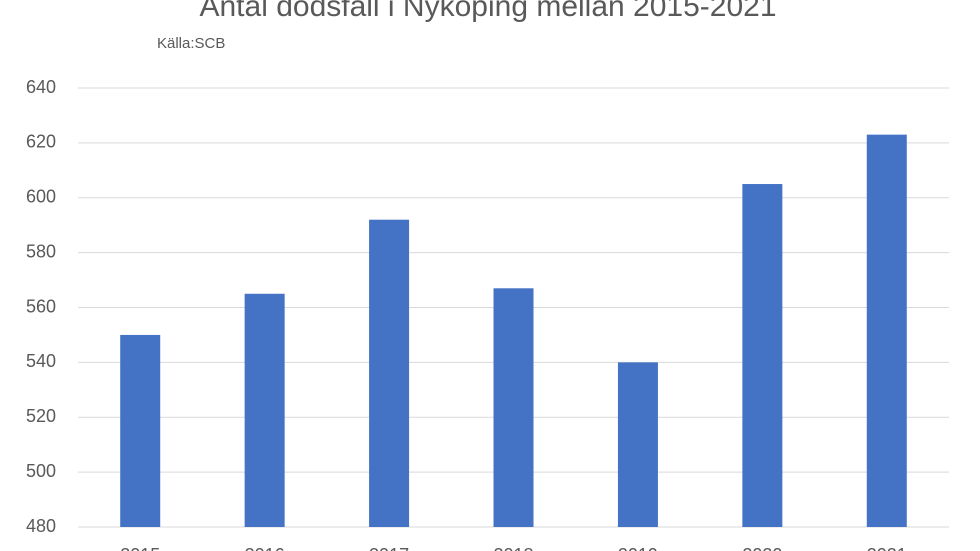 The image size is (980, 551). I want to click on x-tick-label: 2017, so click(389, 548).